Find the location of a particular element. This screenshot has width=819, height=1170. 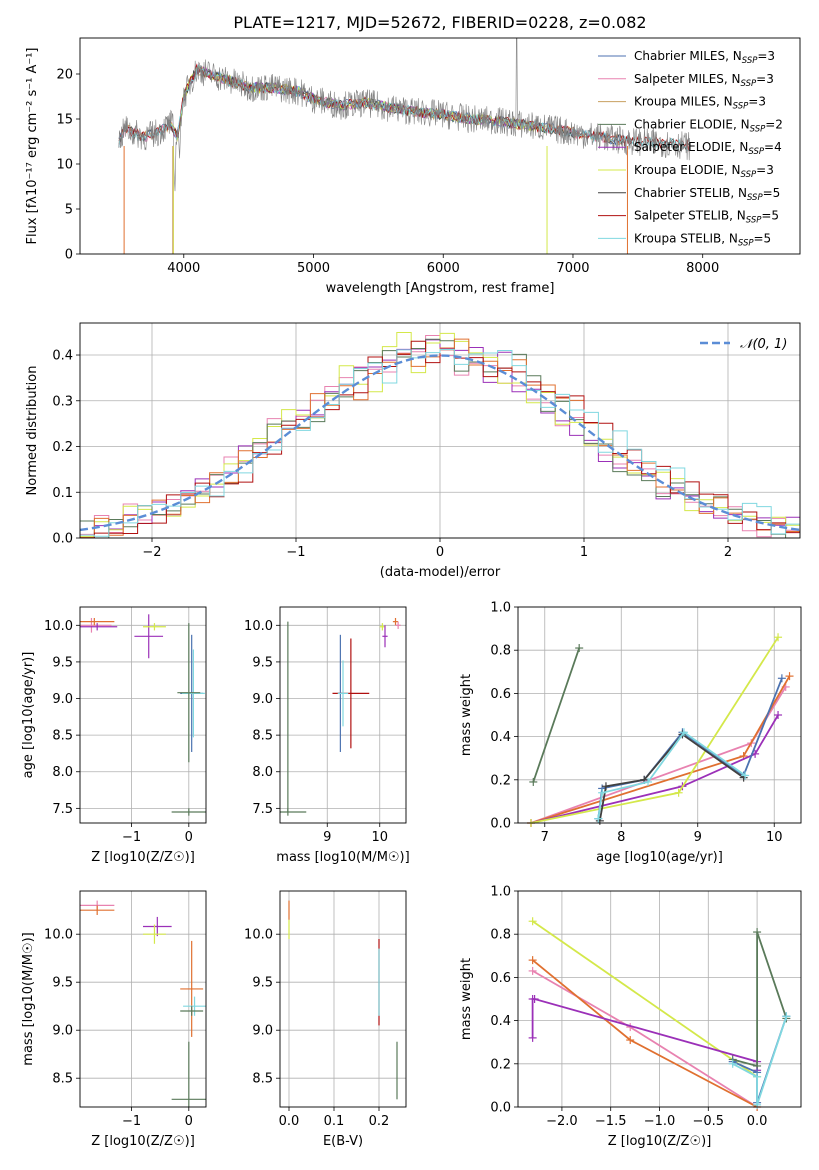

x-tick-label: 1 is located at coordinates (584, 552).